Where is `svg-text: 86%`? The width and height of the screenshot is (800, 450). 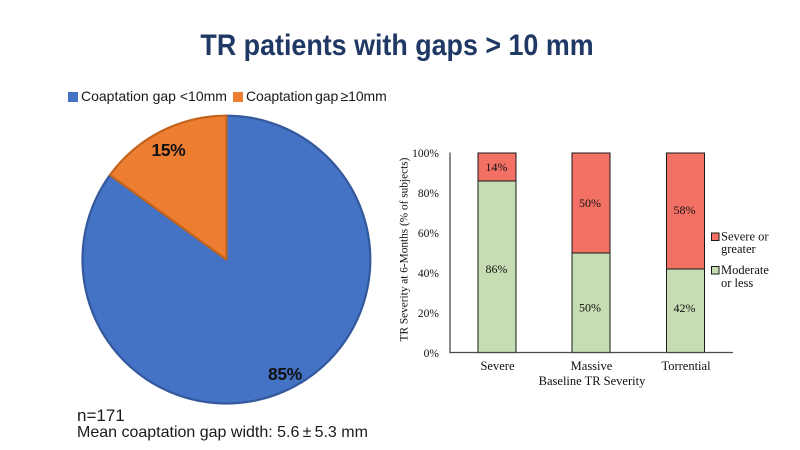
svg-text: 86% is located at coordinates (497, 269).